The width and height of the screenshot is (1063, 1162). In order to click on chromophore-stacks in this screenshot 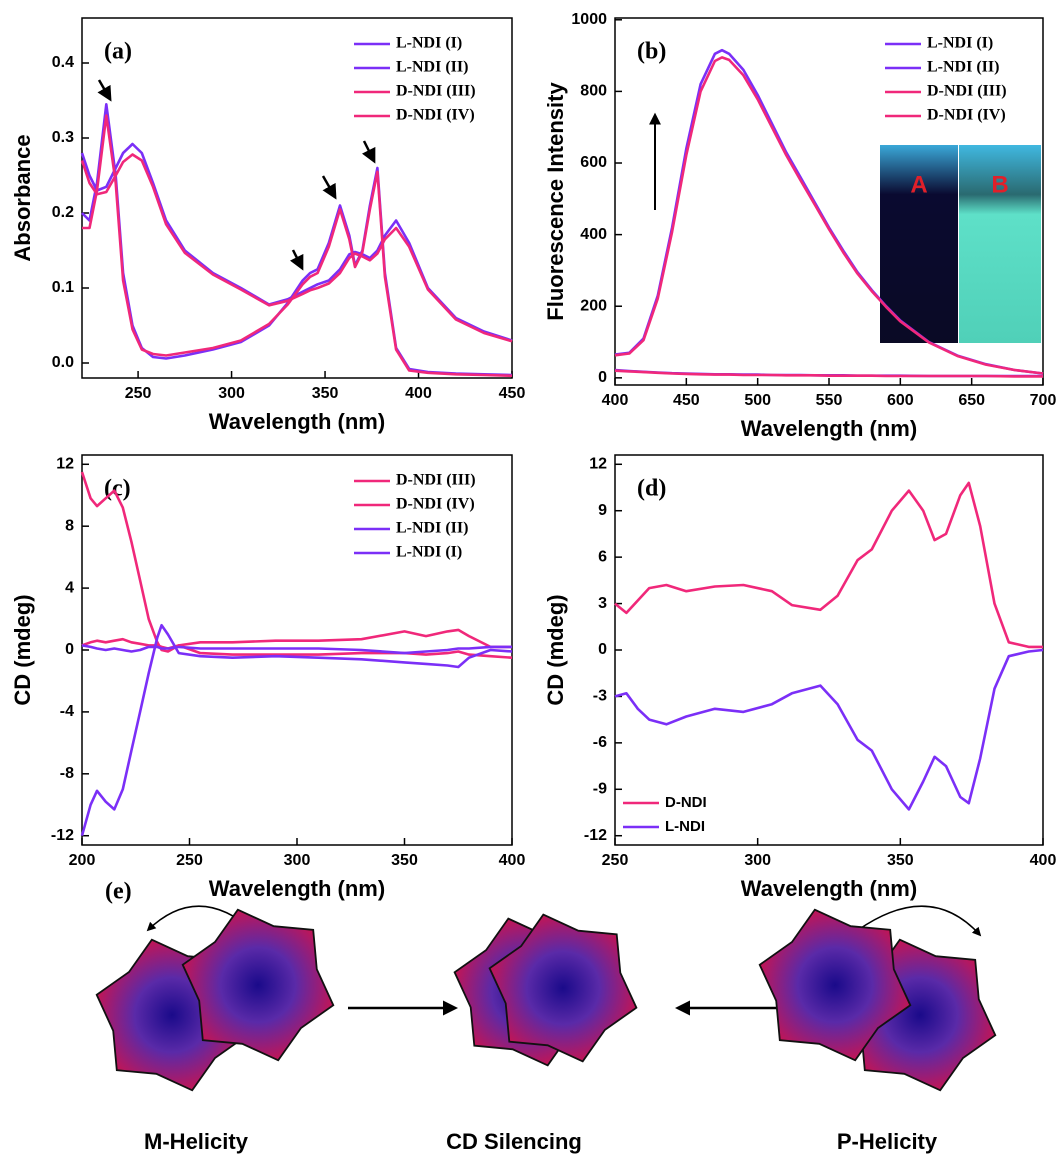, I will do `click(546, 1000)`.